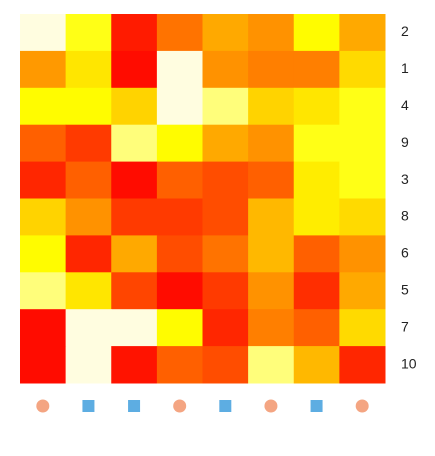 Image resolution: width=435 pixels, height=456 pixels. Describe the element at coordinates (405, 253) in the screenshot. I see `row-label: 6` at that location.